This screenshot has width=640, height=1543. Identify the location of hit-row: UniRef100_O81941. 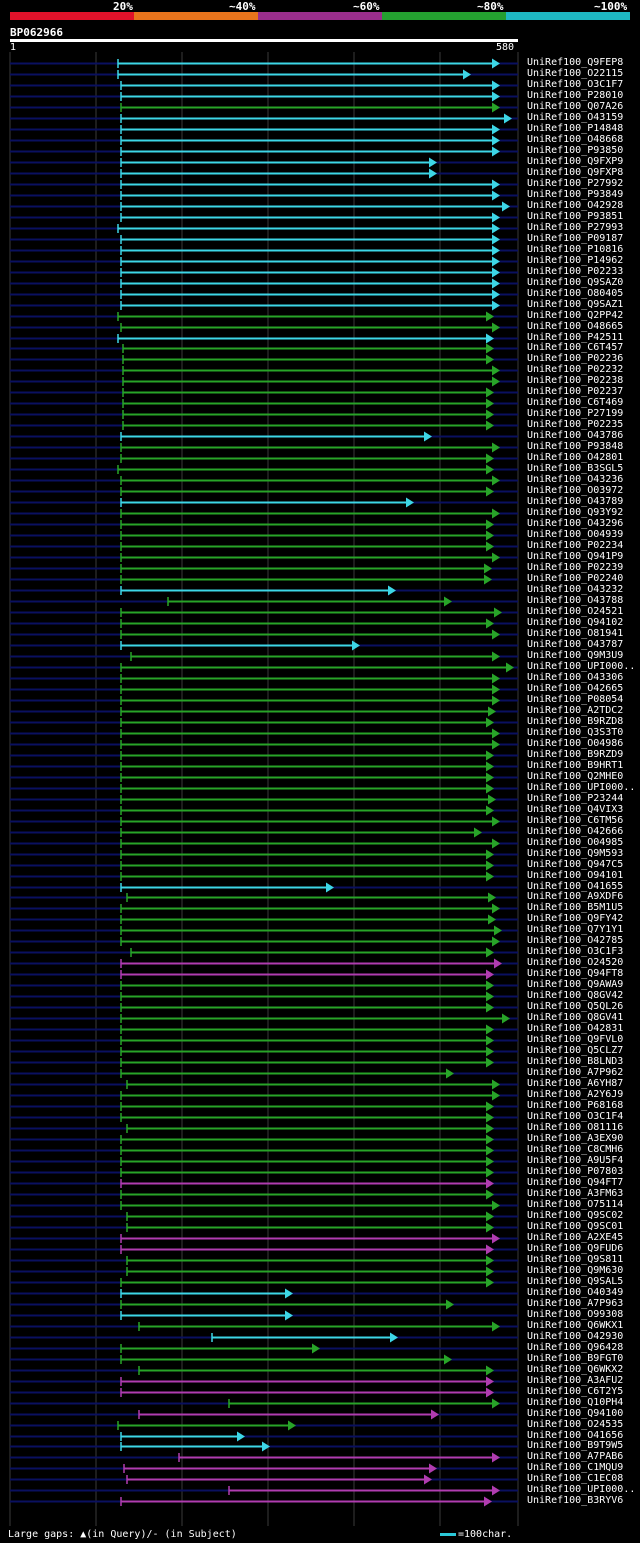
(320, 634).